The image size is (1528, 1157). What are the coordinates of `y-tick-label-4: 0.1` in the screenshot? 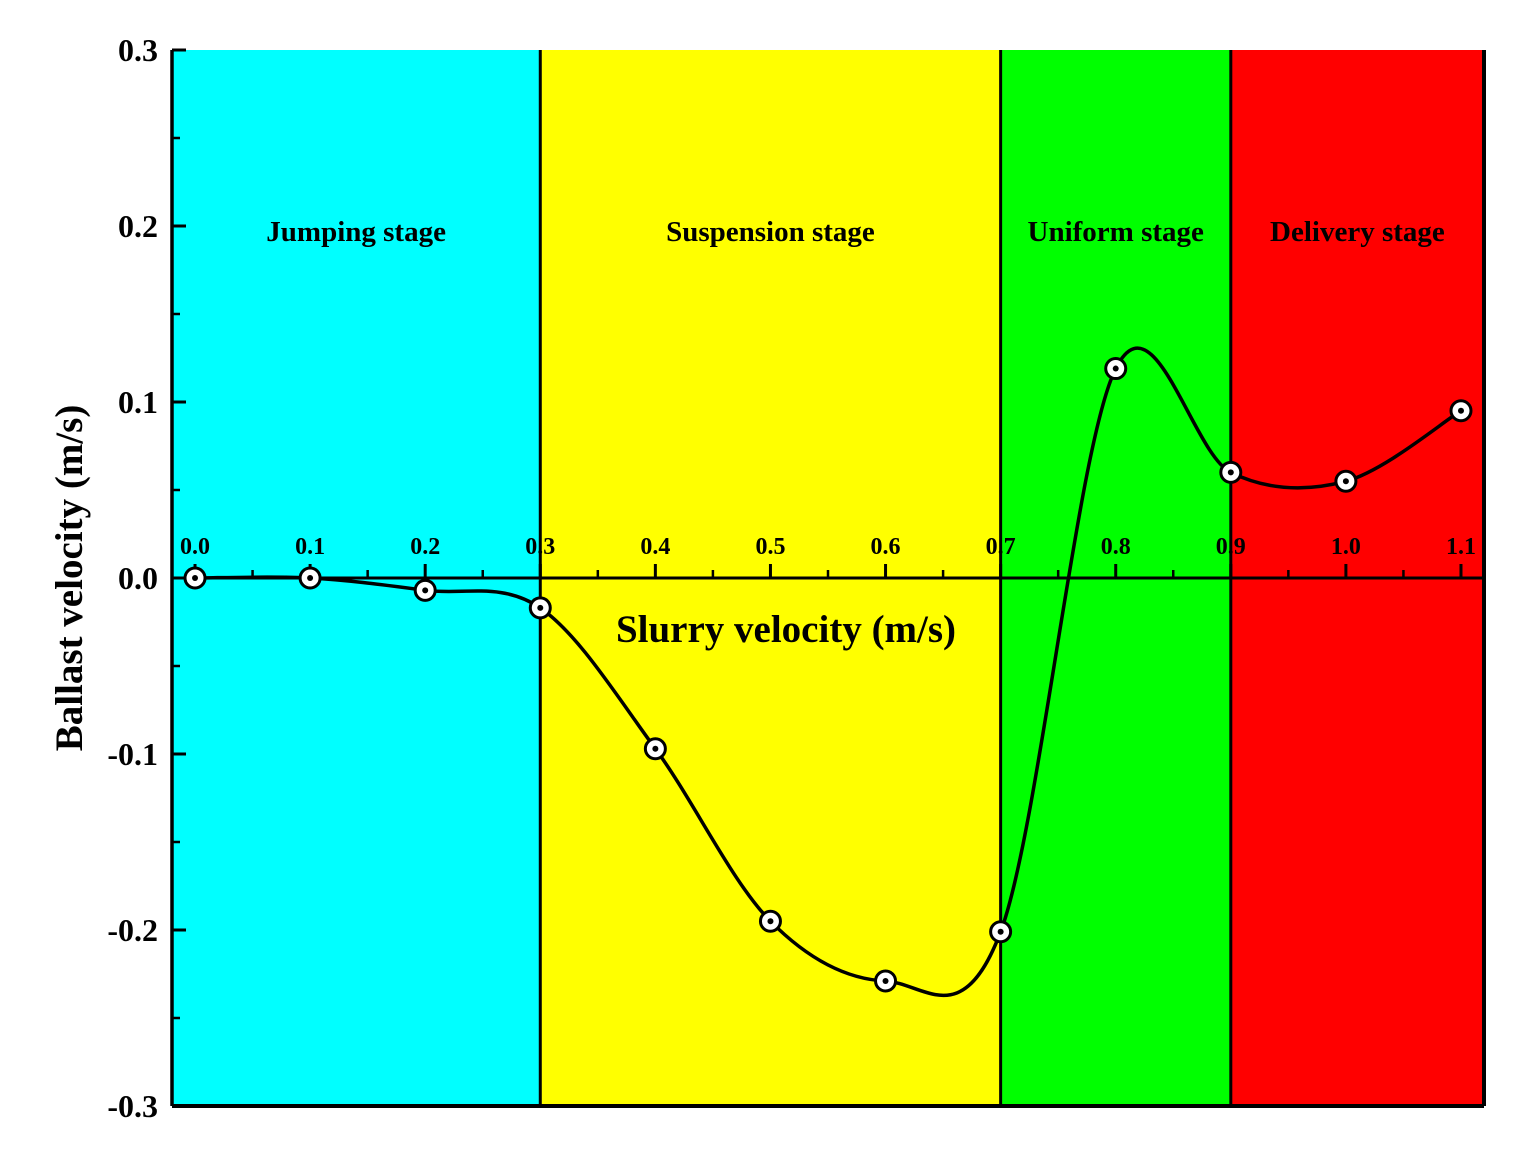 It's located at (138, 402).